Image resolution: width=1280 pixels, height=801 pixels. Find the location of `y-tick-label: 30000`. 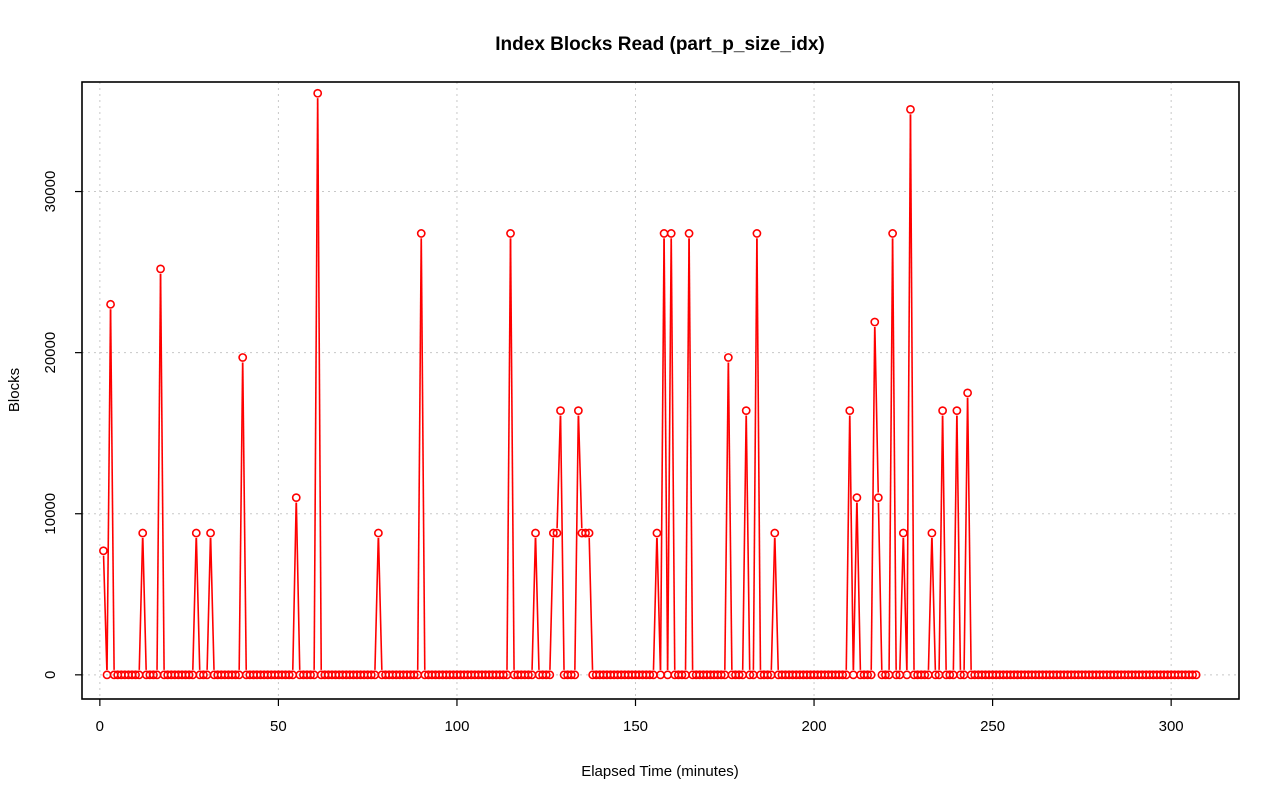

y-tick-label: 30000 is located at coordinates (50, 192).